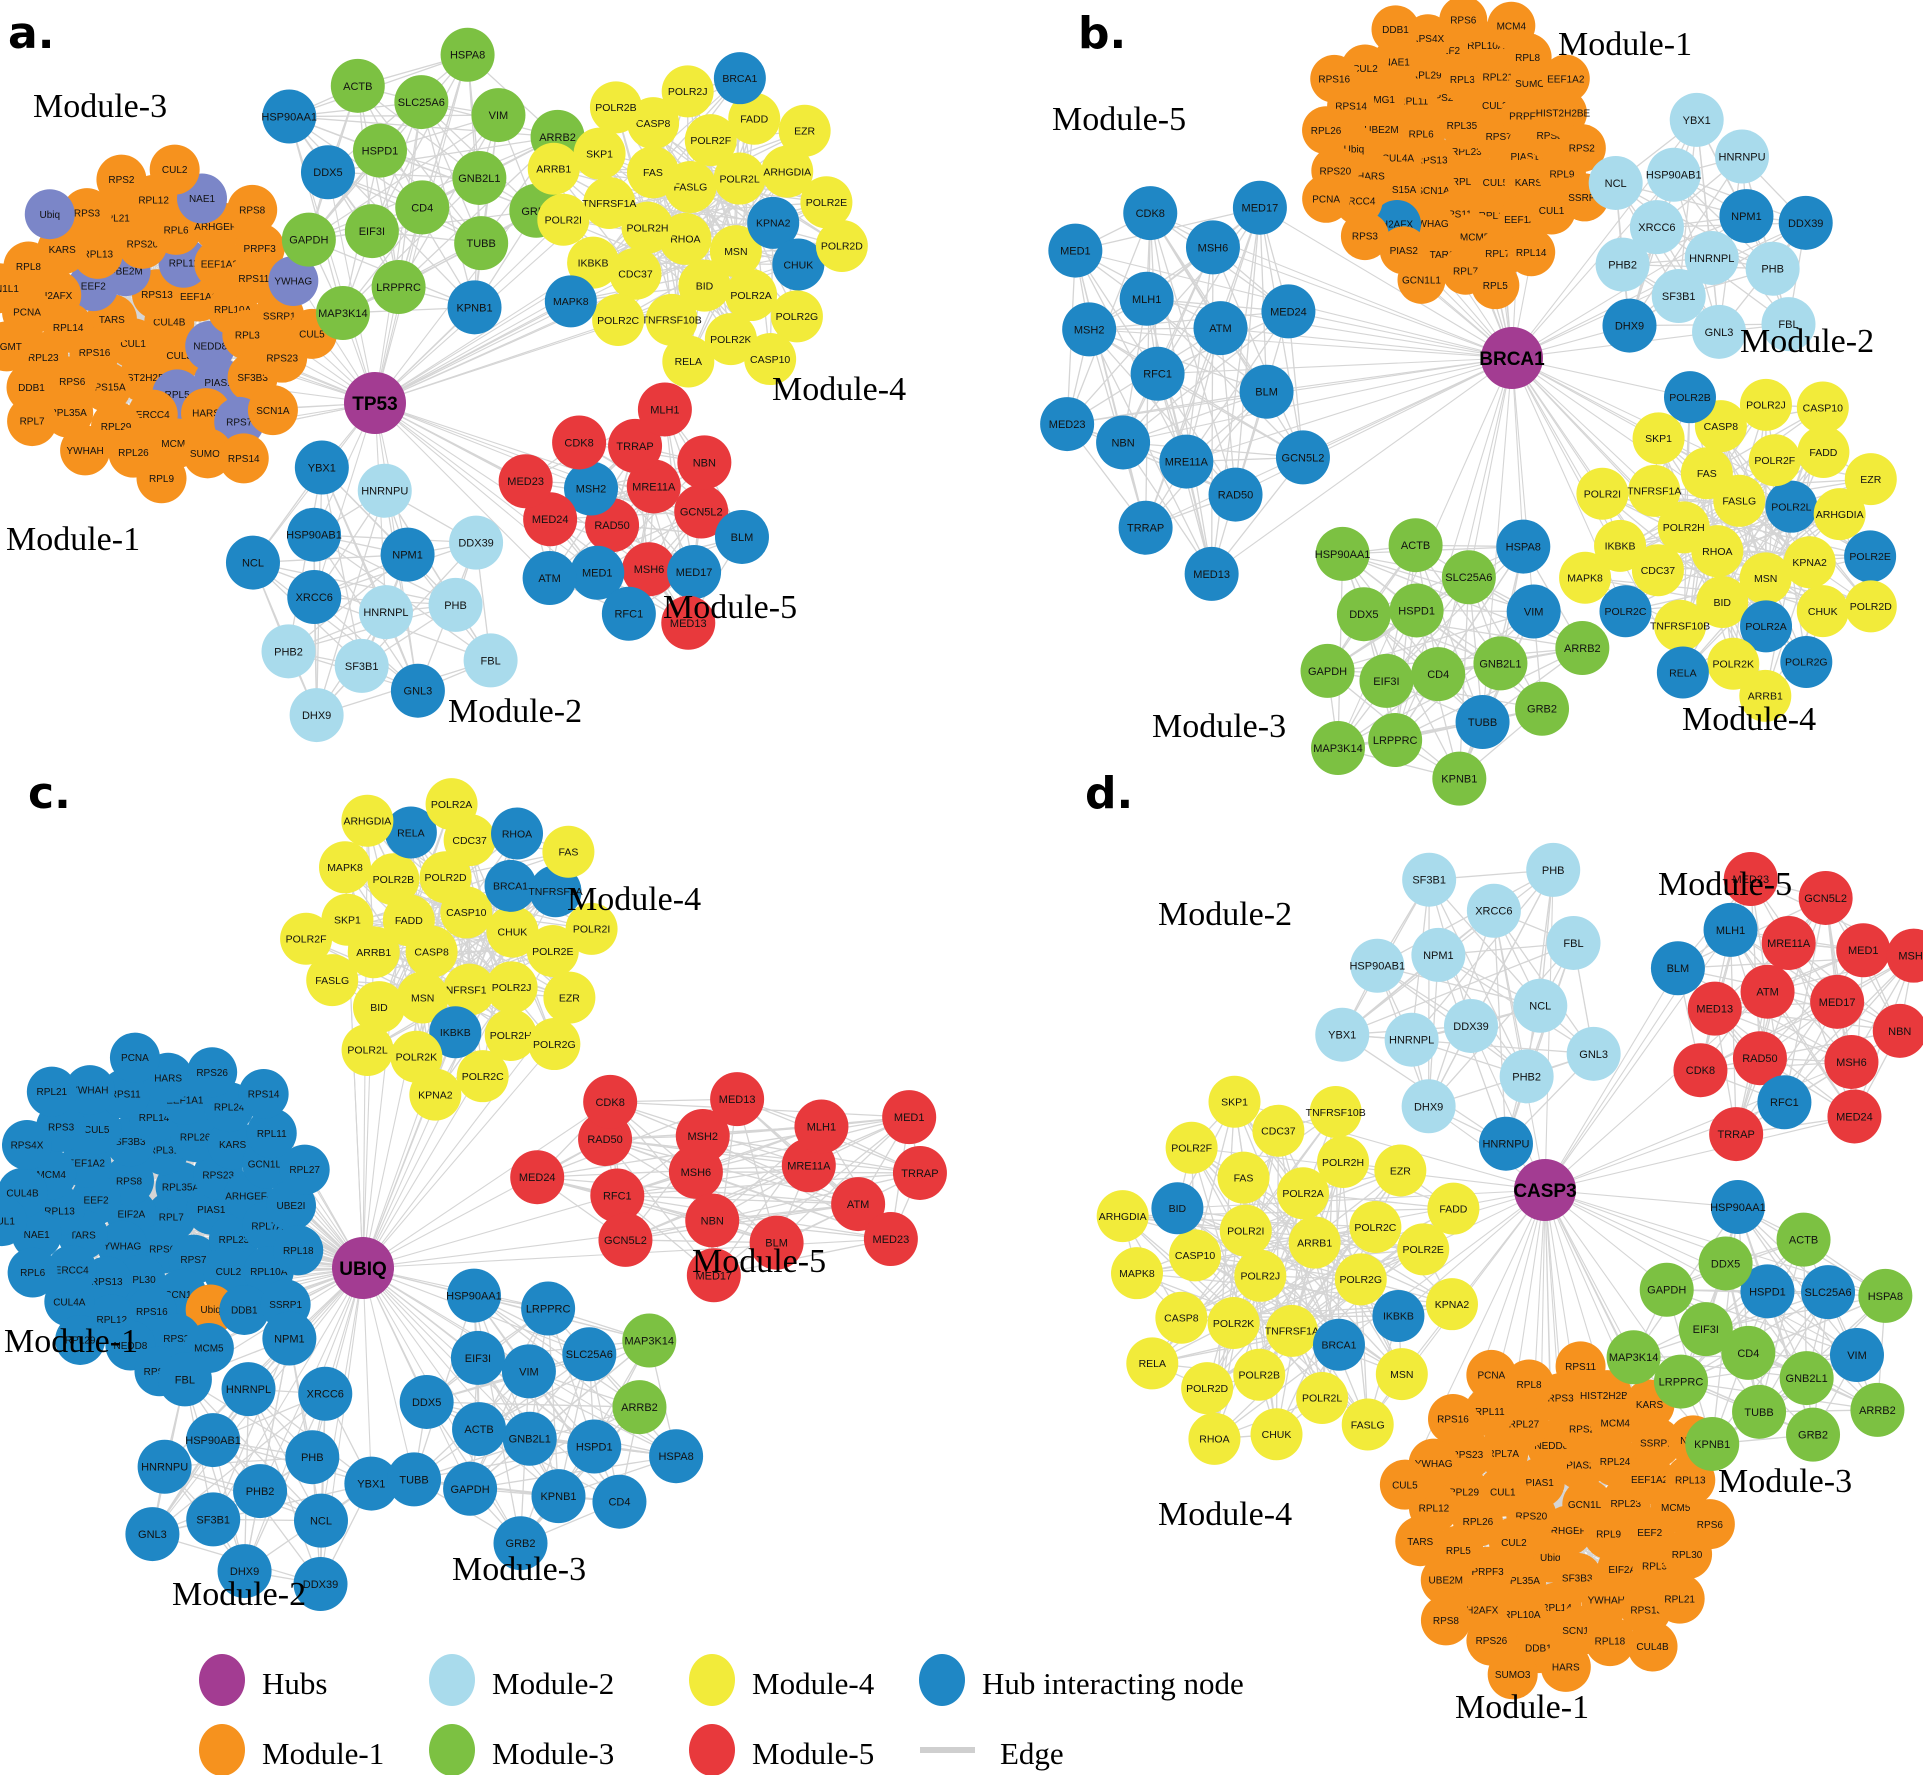 This screenshot has width=1923, height=1775. What do you see at coordinates (1363, 614) in the screenshot?
I see `node-DDX5` at bounding box center [1363, 614].